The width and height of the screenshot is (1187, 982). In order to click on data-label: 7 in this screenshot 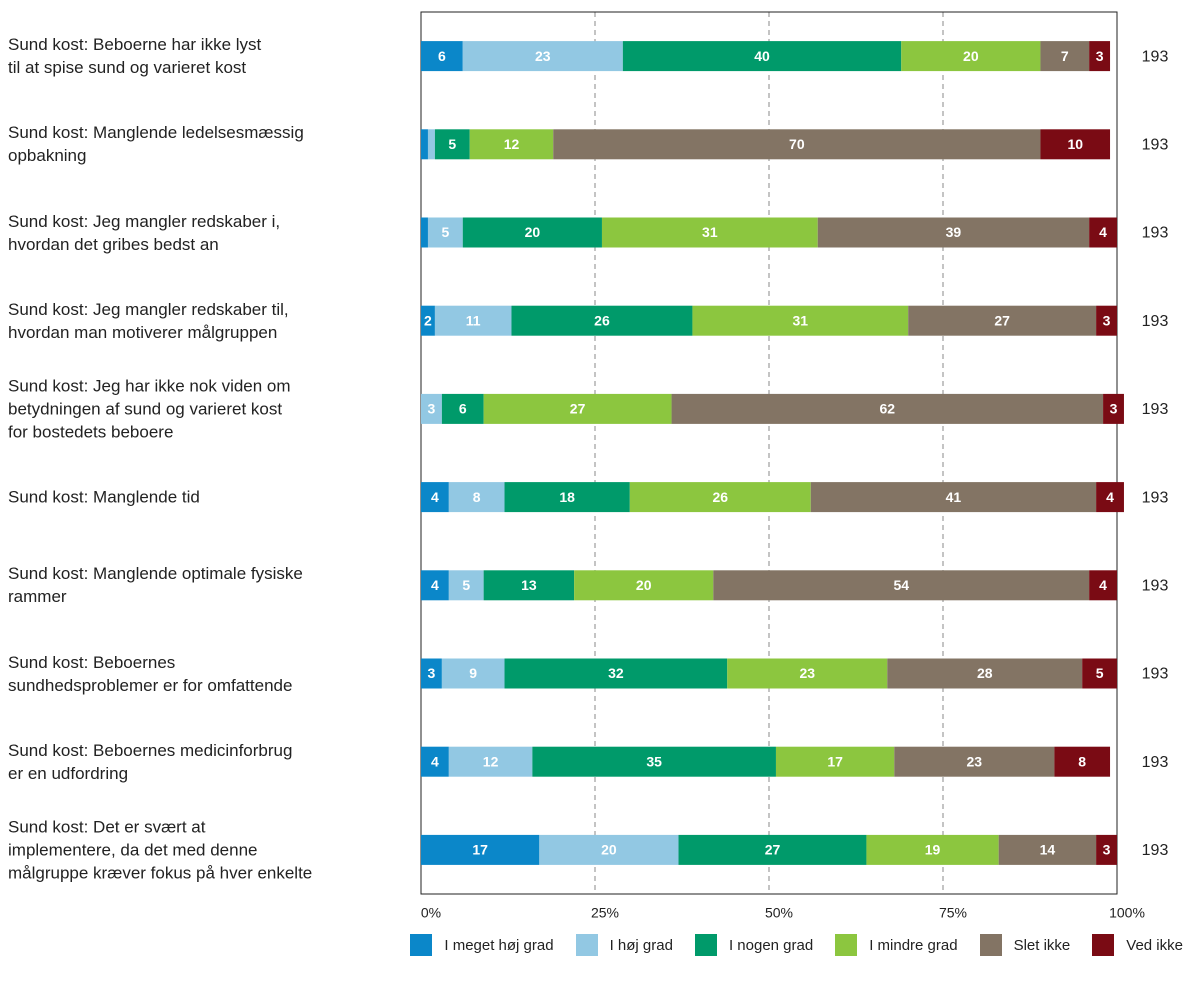, I will do `click(1065, 56)`.